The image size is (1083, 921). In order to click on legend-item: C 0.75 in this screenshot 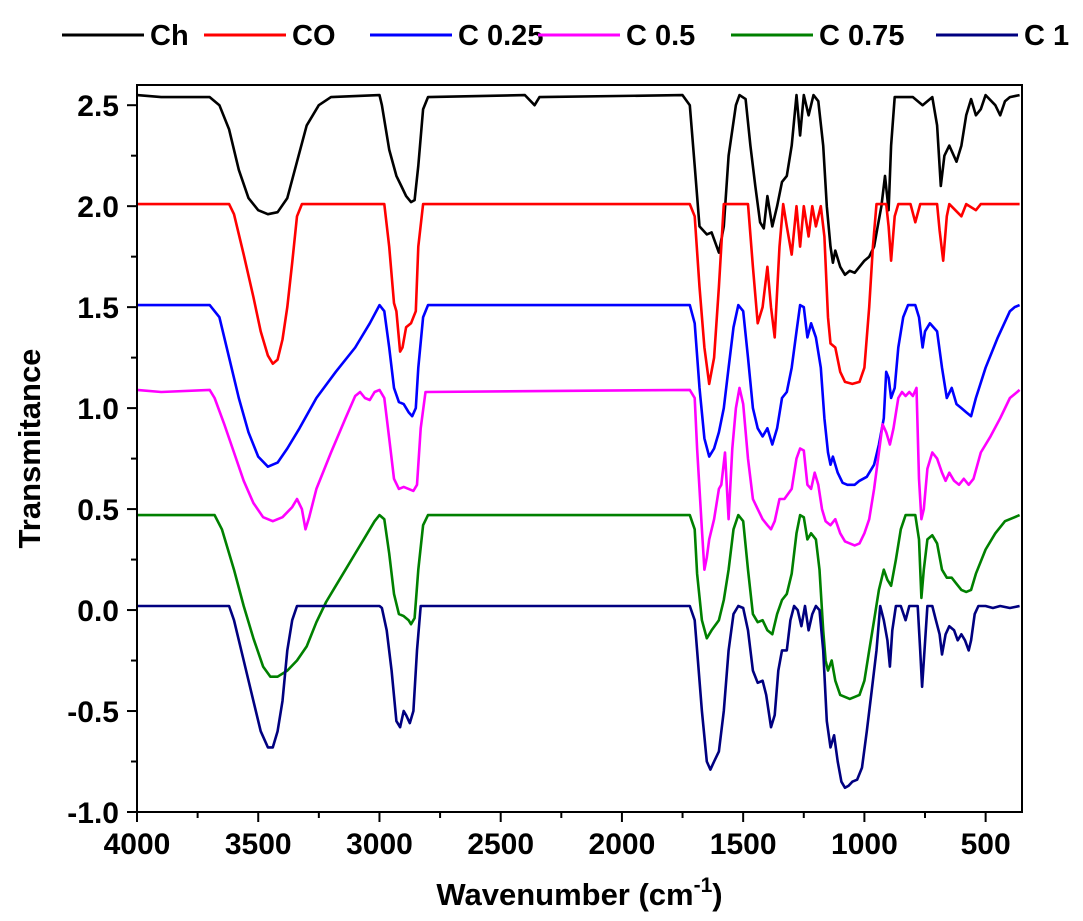, I will do `click(817, 36)`.